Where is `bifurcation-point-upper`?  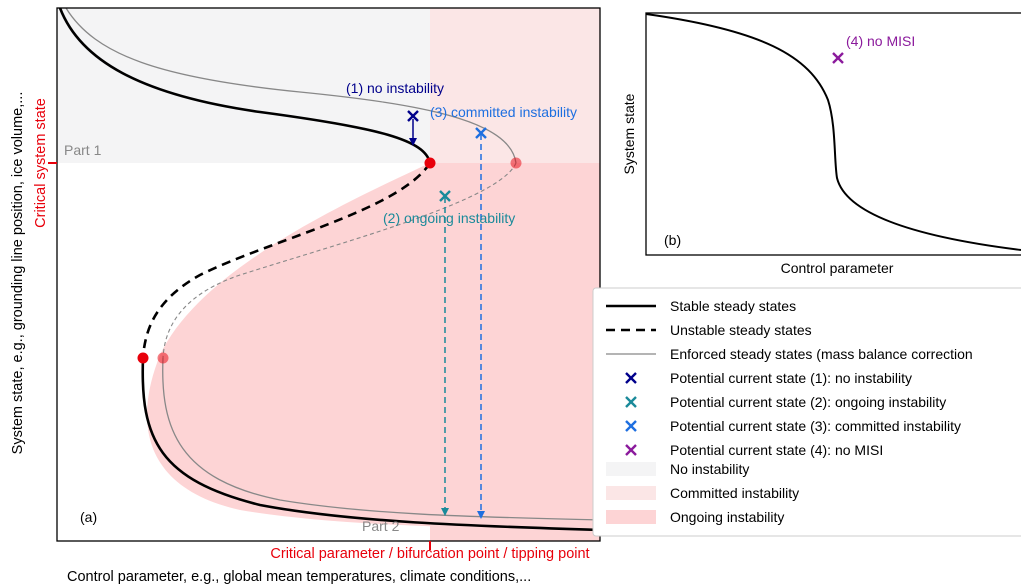 bifurcation-point-upper is located at coordinates (430, 163).